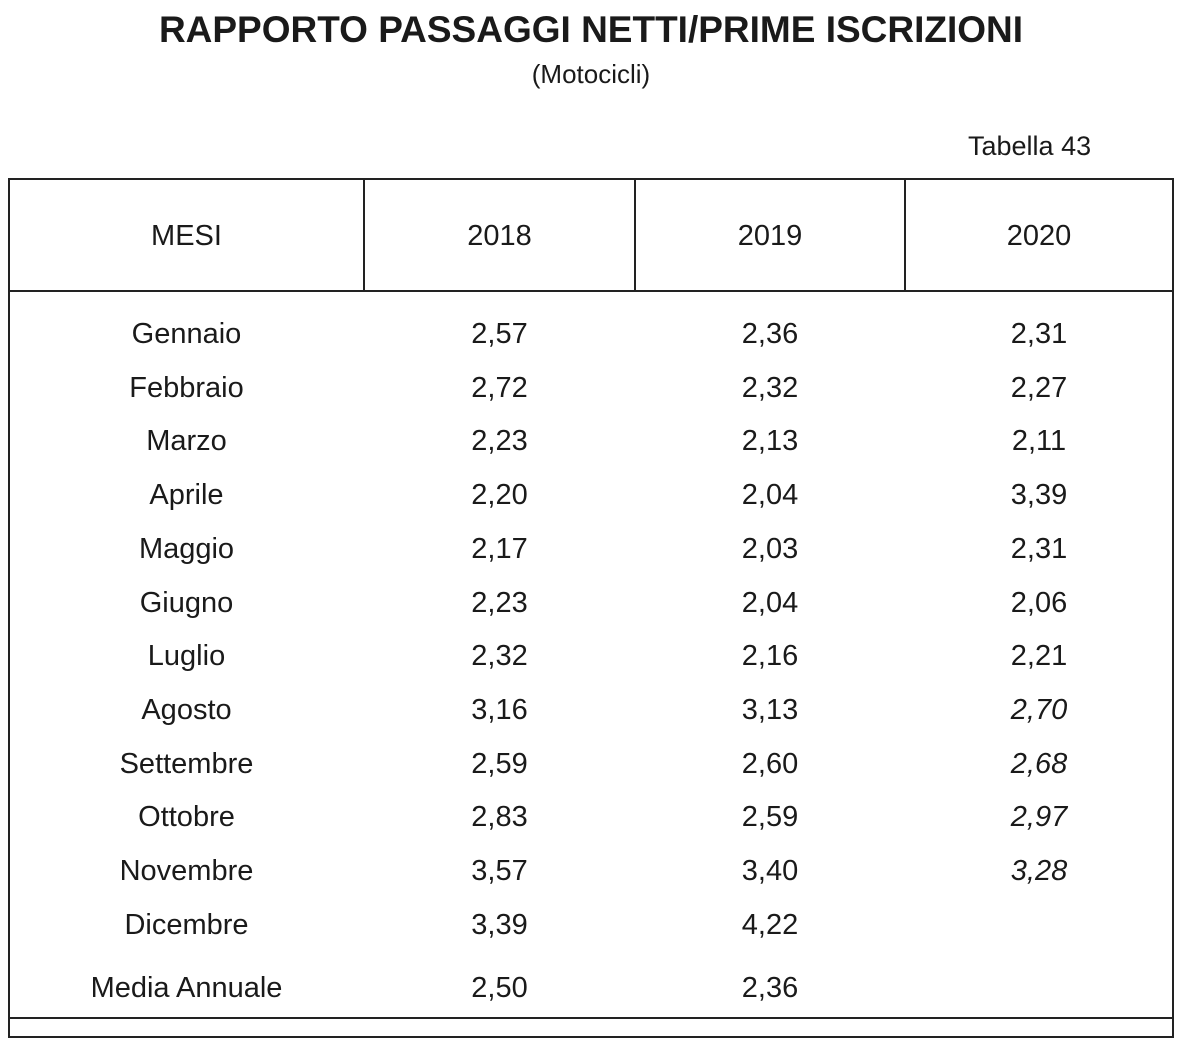  Describe the element at coordinates (770, 236) in the screenshot. I see `header-2019: 2019` at that location.